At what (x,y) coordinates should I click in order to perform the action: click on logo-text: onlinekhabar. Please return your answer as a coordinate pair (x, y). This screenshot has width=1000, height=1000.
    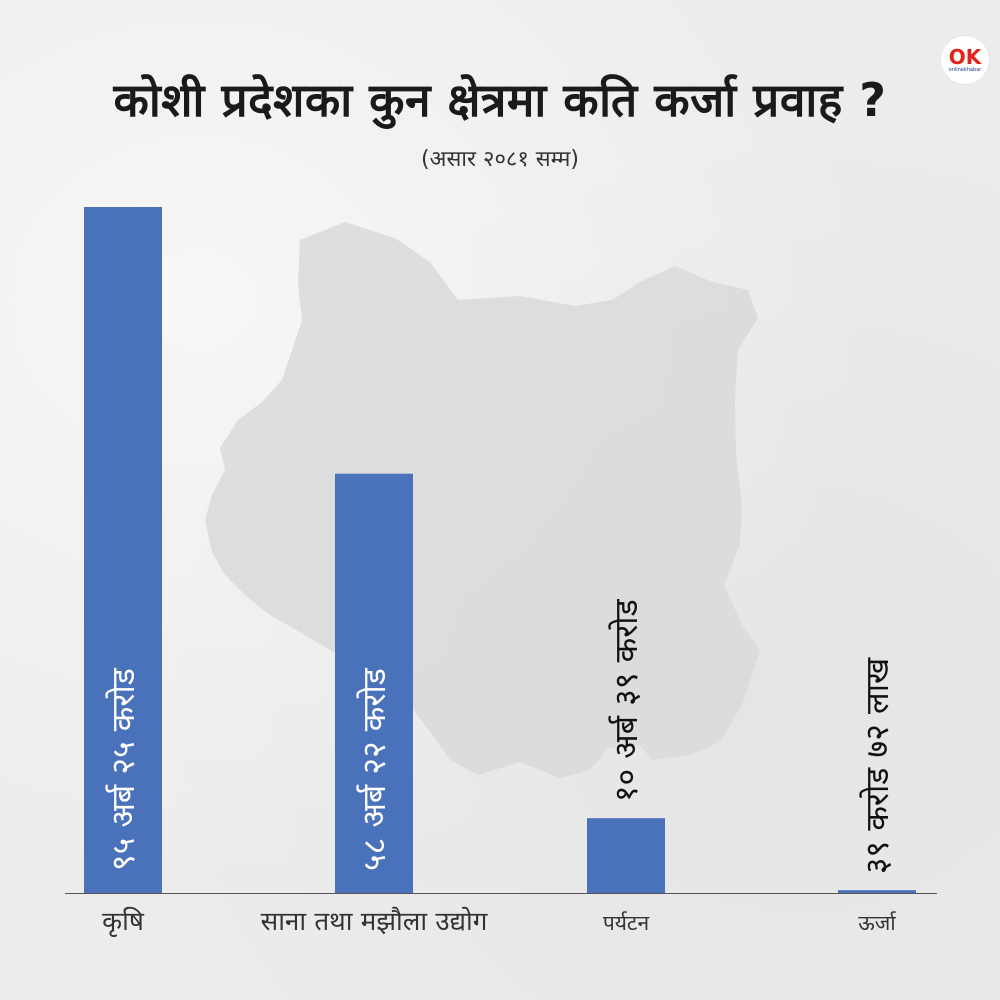
    Looking at the image, I should click on (965, 70).